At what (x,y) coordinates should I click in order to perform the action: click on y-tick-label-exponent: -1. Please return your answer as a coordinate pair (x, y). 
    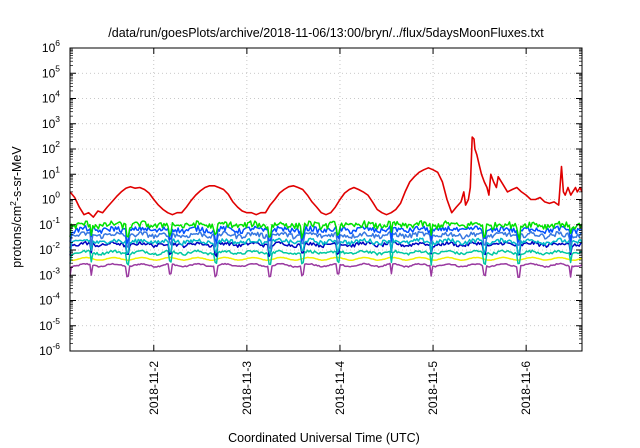
    Looking at the image, I should click on (56, 220).